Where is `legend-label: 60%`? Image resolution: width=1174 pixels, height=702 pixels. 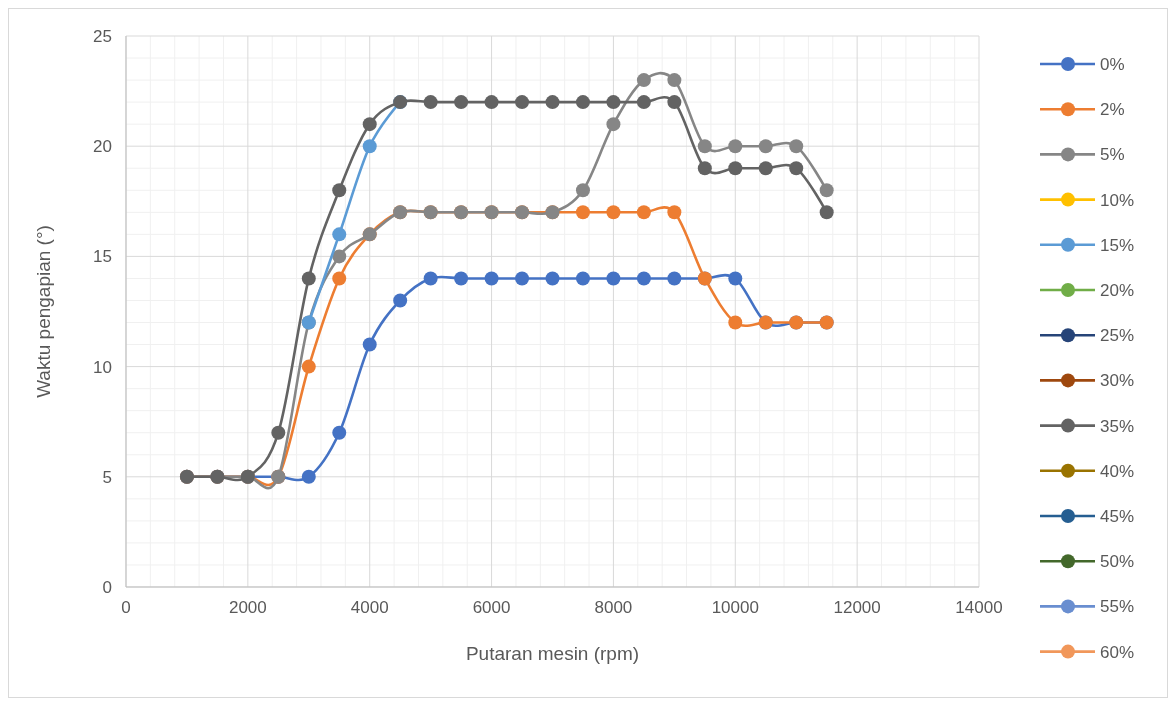
legend-label: 60% is located at coordinates (1117, 652).